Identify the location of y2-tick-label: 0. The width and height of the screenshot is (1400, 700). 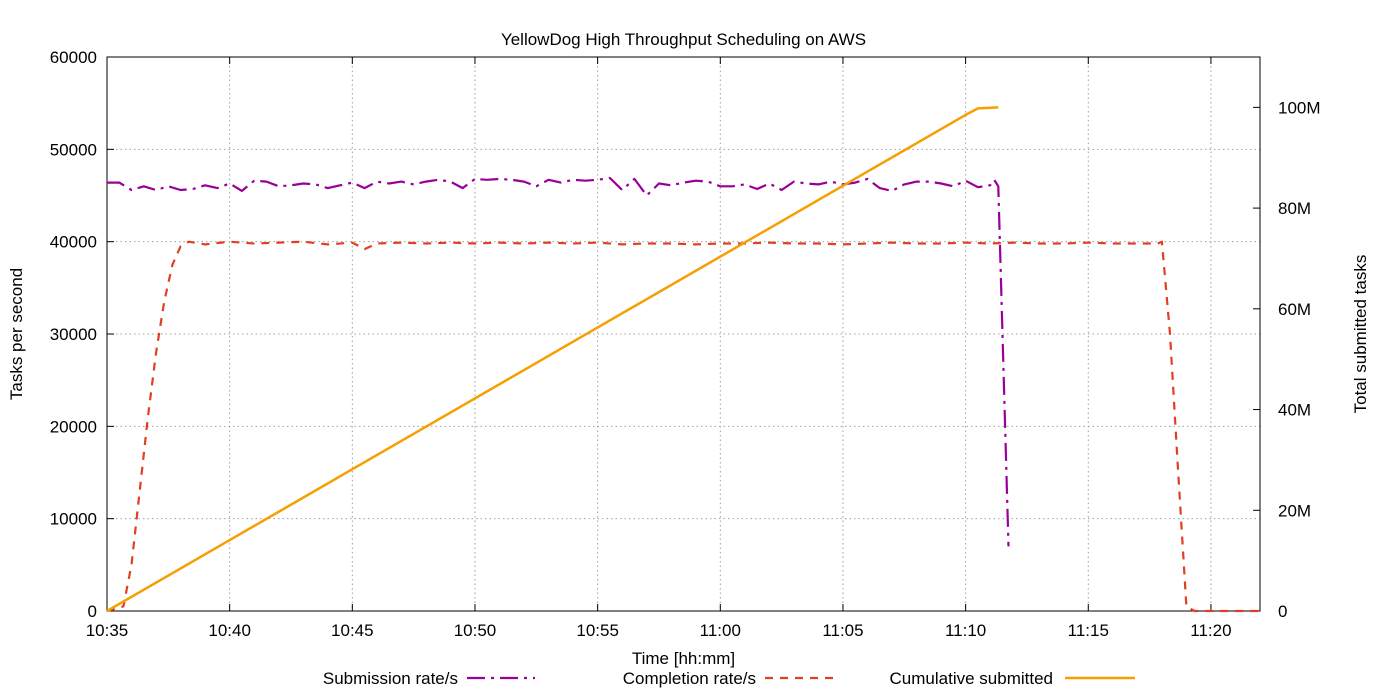
(1282, 611).